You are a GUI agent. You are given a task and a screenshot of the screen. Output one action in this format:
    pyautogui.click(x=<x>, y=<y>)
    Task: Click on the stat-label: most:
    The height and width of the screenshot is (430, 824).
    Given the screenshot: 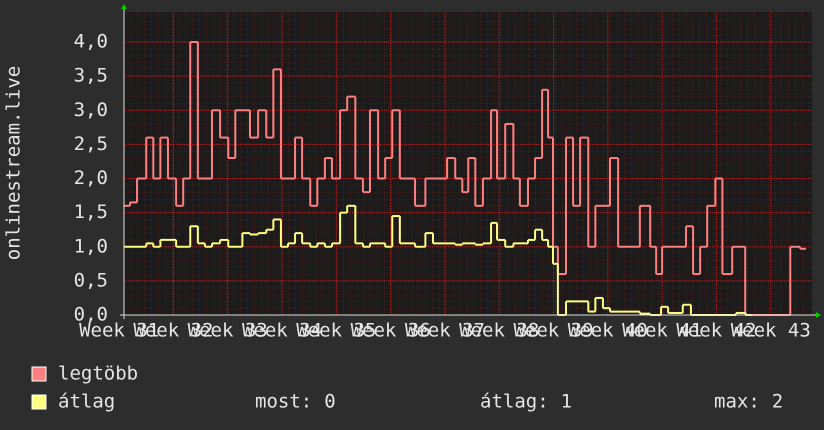 What is the action you would take?
    pyautogui.click(x=283, y=402)
    